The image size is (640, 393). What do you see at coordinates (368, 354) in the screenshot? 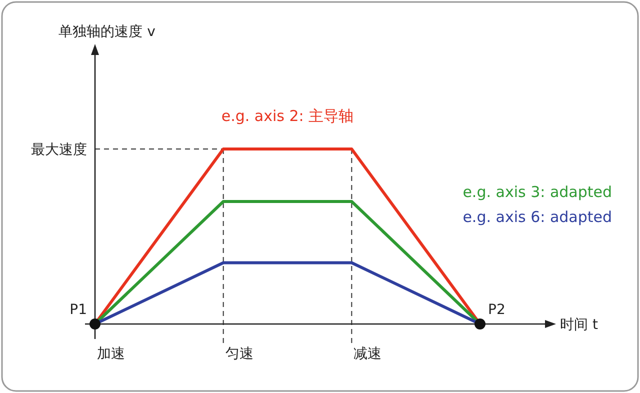
I see `text: 减速` at bounding box center [368, 354].